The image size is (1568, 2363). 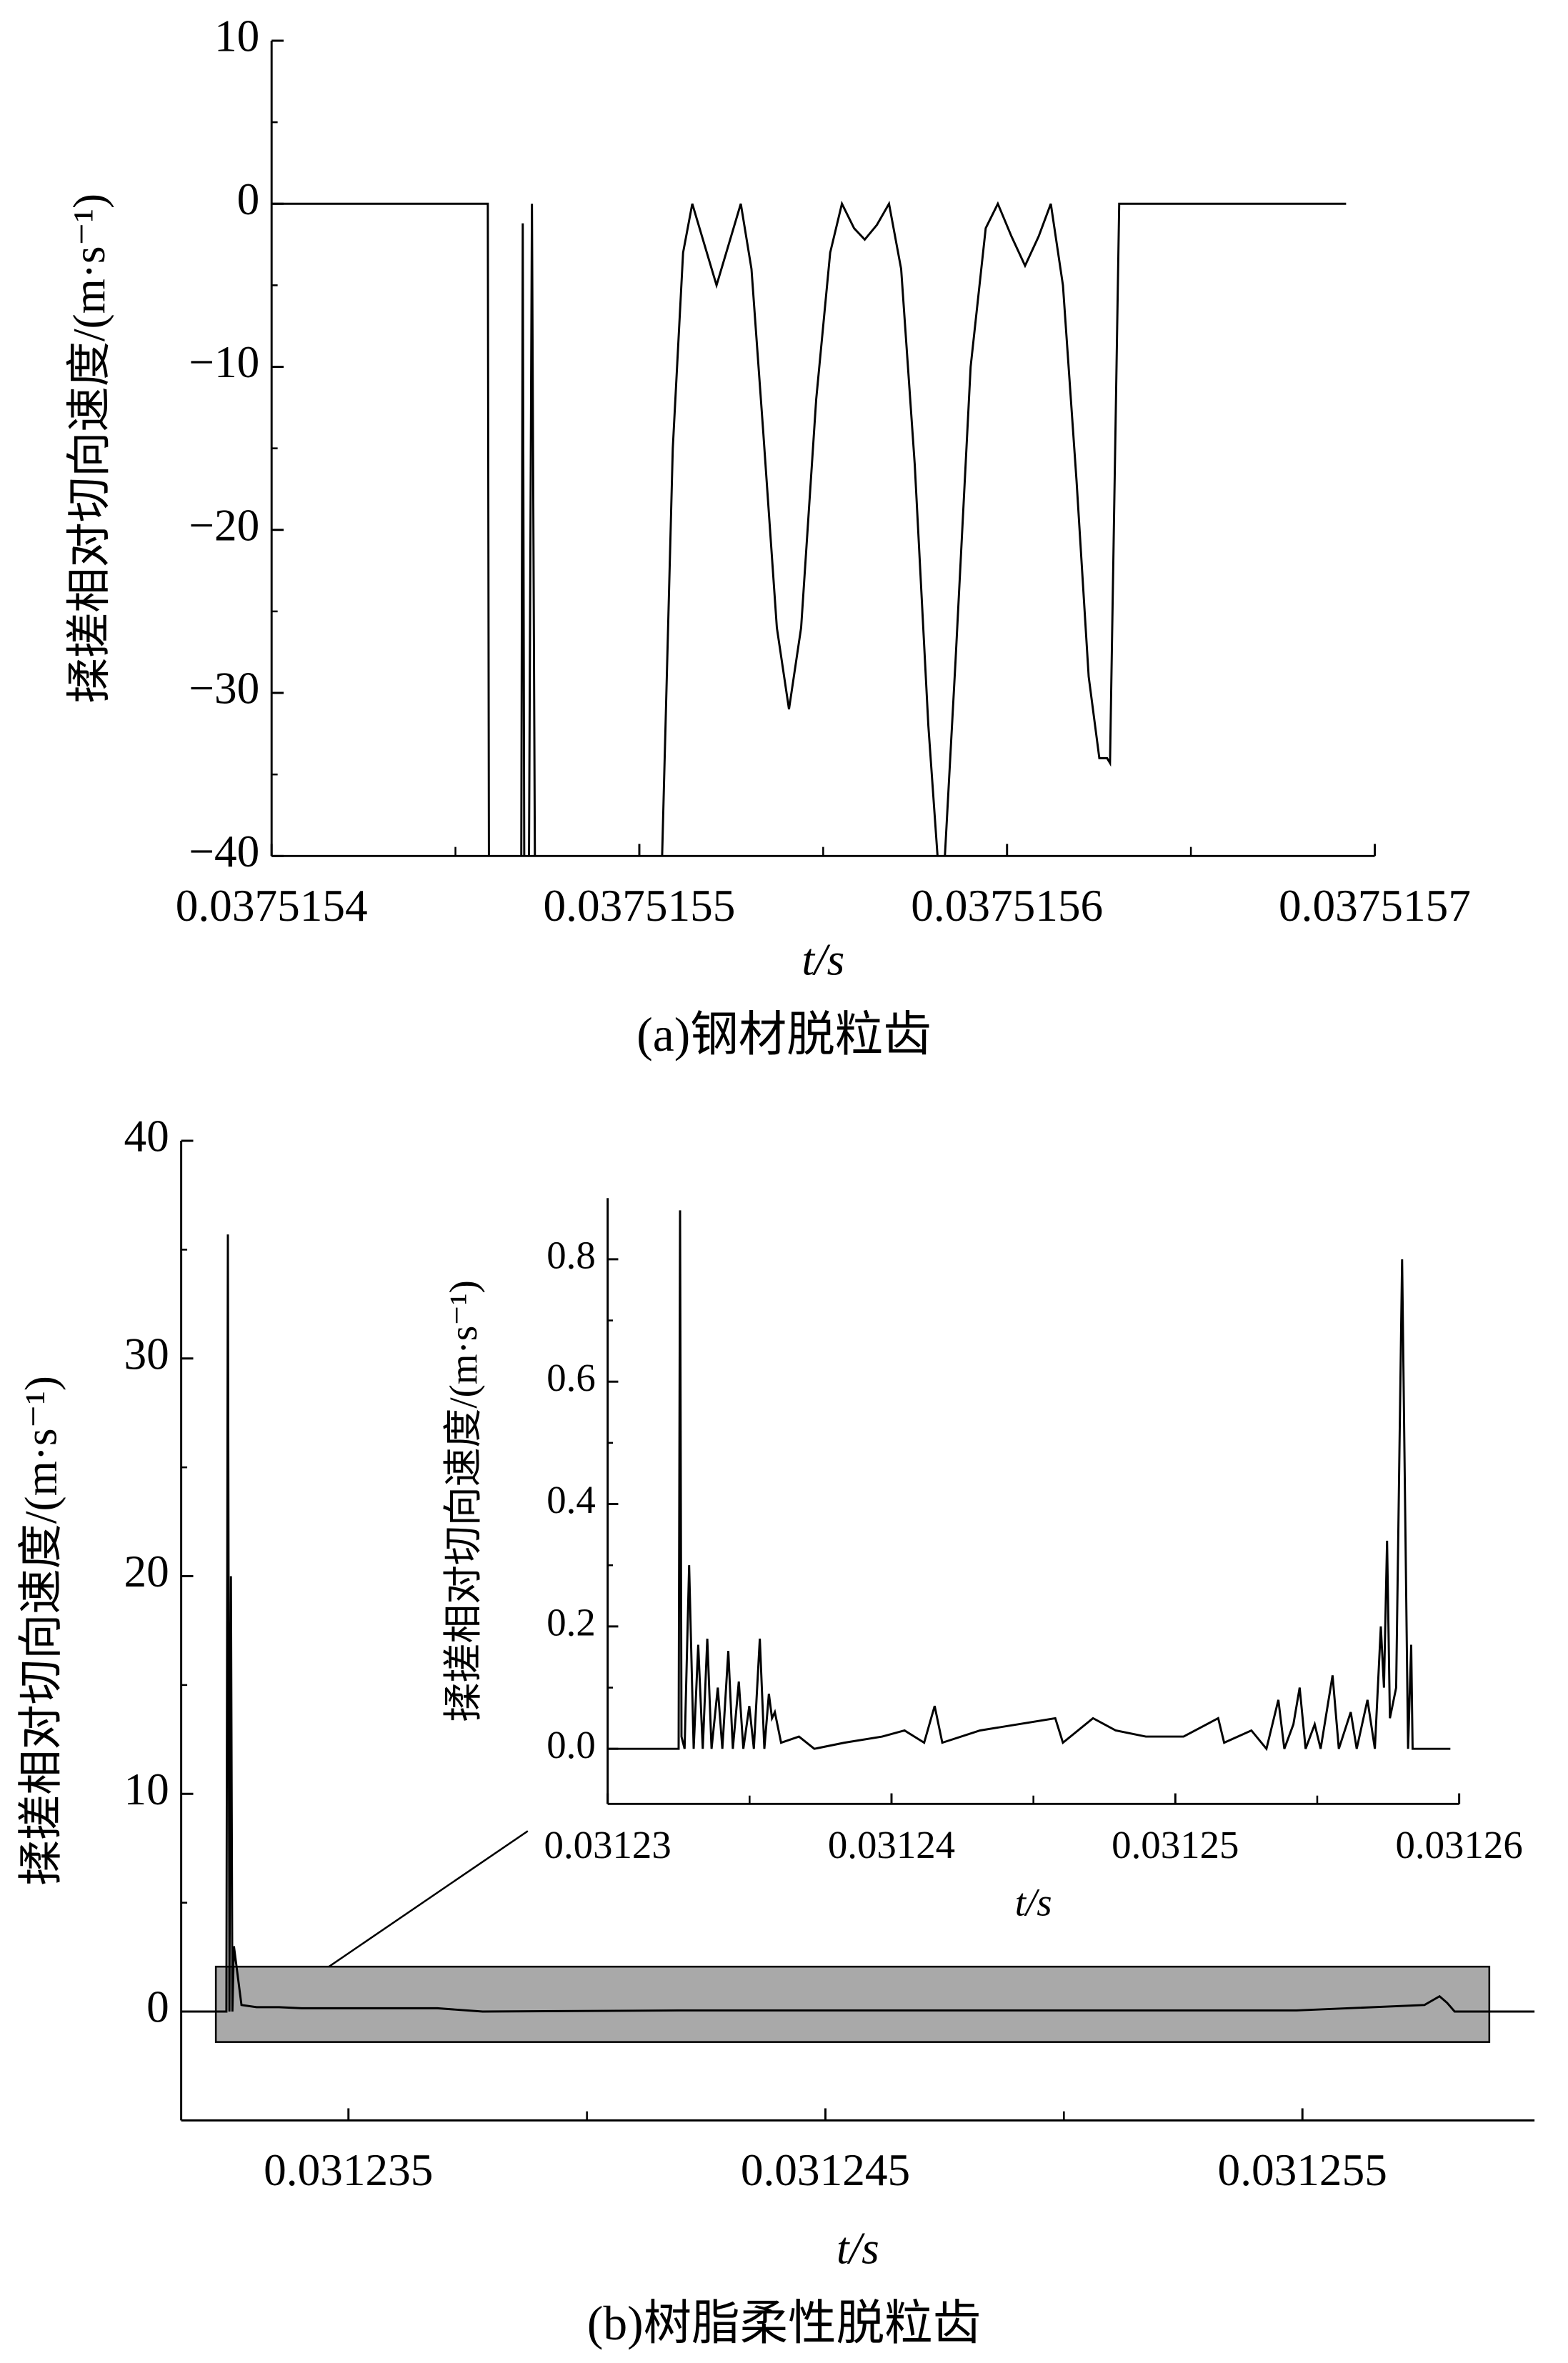 I want to click on zoom-region, so click(x=852, y=2004).